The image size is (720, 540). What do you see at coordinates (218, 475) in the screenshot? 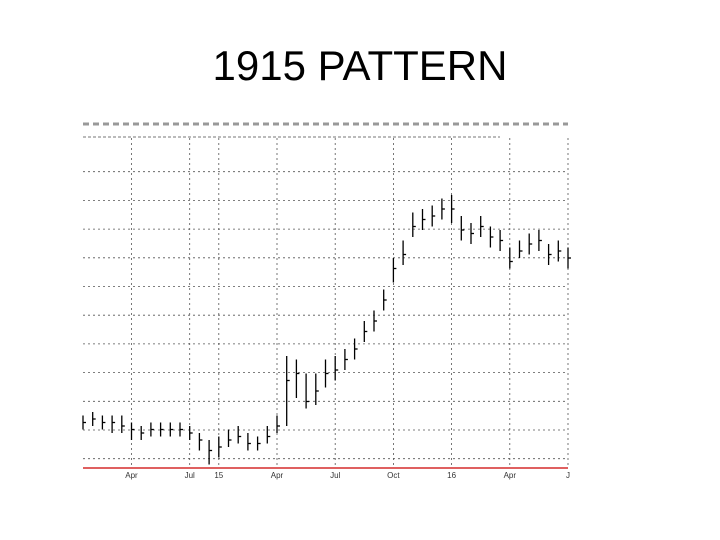
I see `x-tick-label: 15` at bounding box center [218, 475].